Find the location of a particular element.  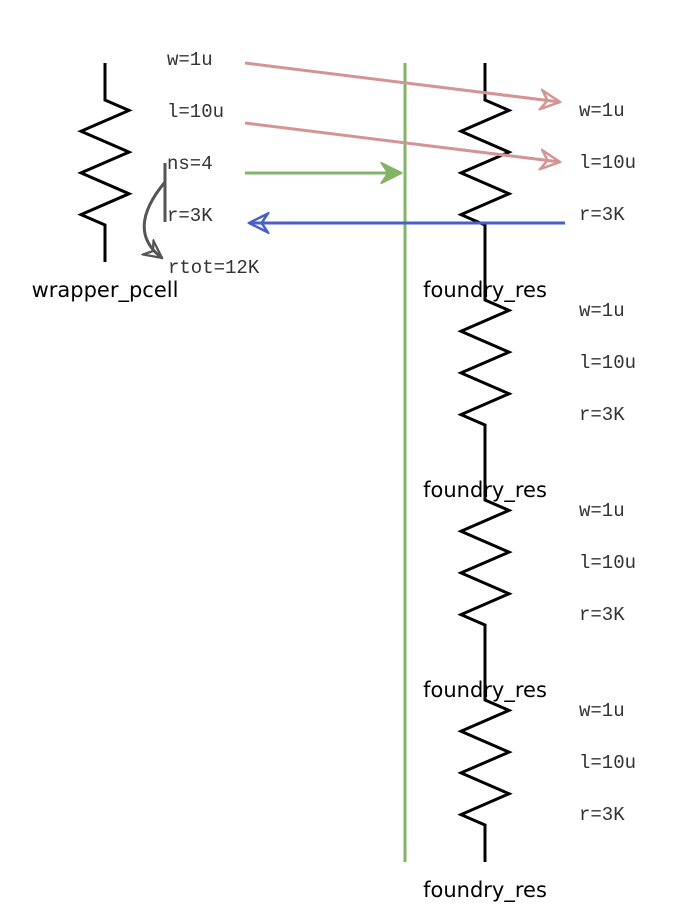

l-arrow is located at coordinates (402, 141).